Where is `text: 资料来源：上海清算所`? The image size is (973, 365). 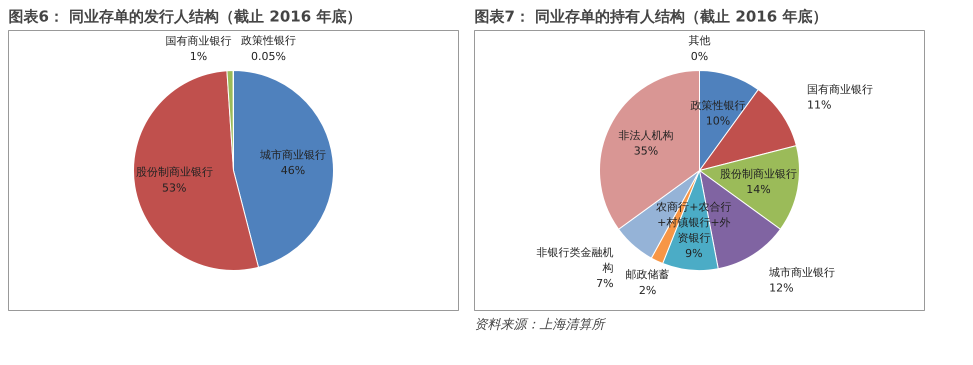
text: 资料来源：上海清算所 is located at coordinates (540, 325).